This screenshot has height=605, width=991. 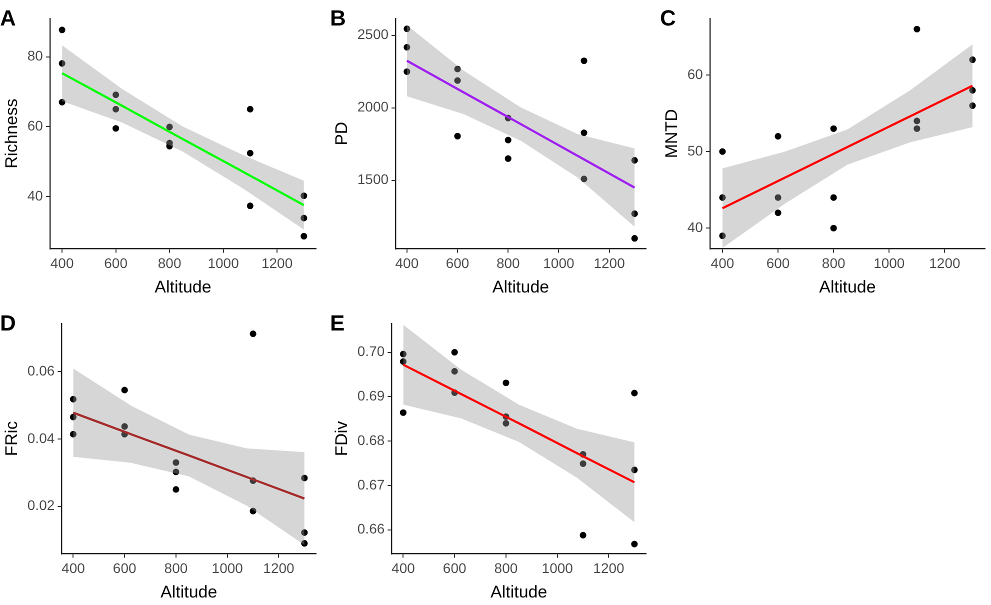 What do you see at coordinates (371, 351) in the screenshot?
I see `y-tick-label: 0.70` at bounding box center [371, 351].